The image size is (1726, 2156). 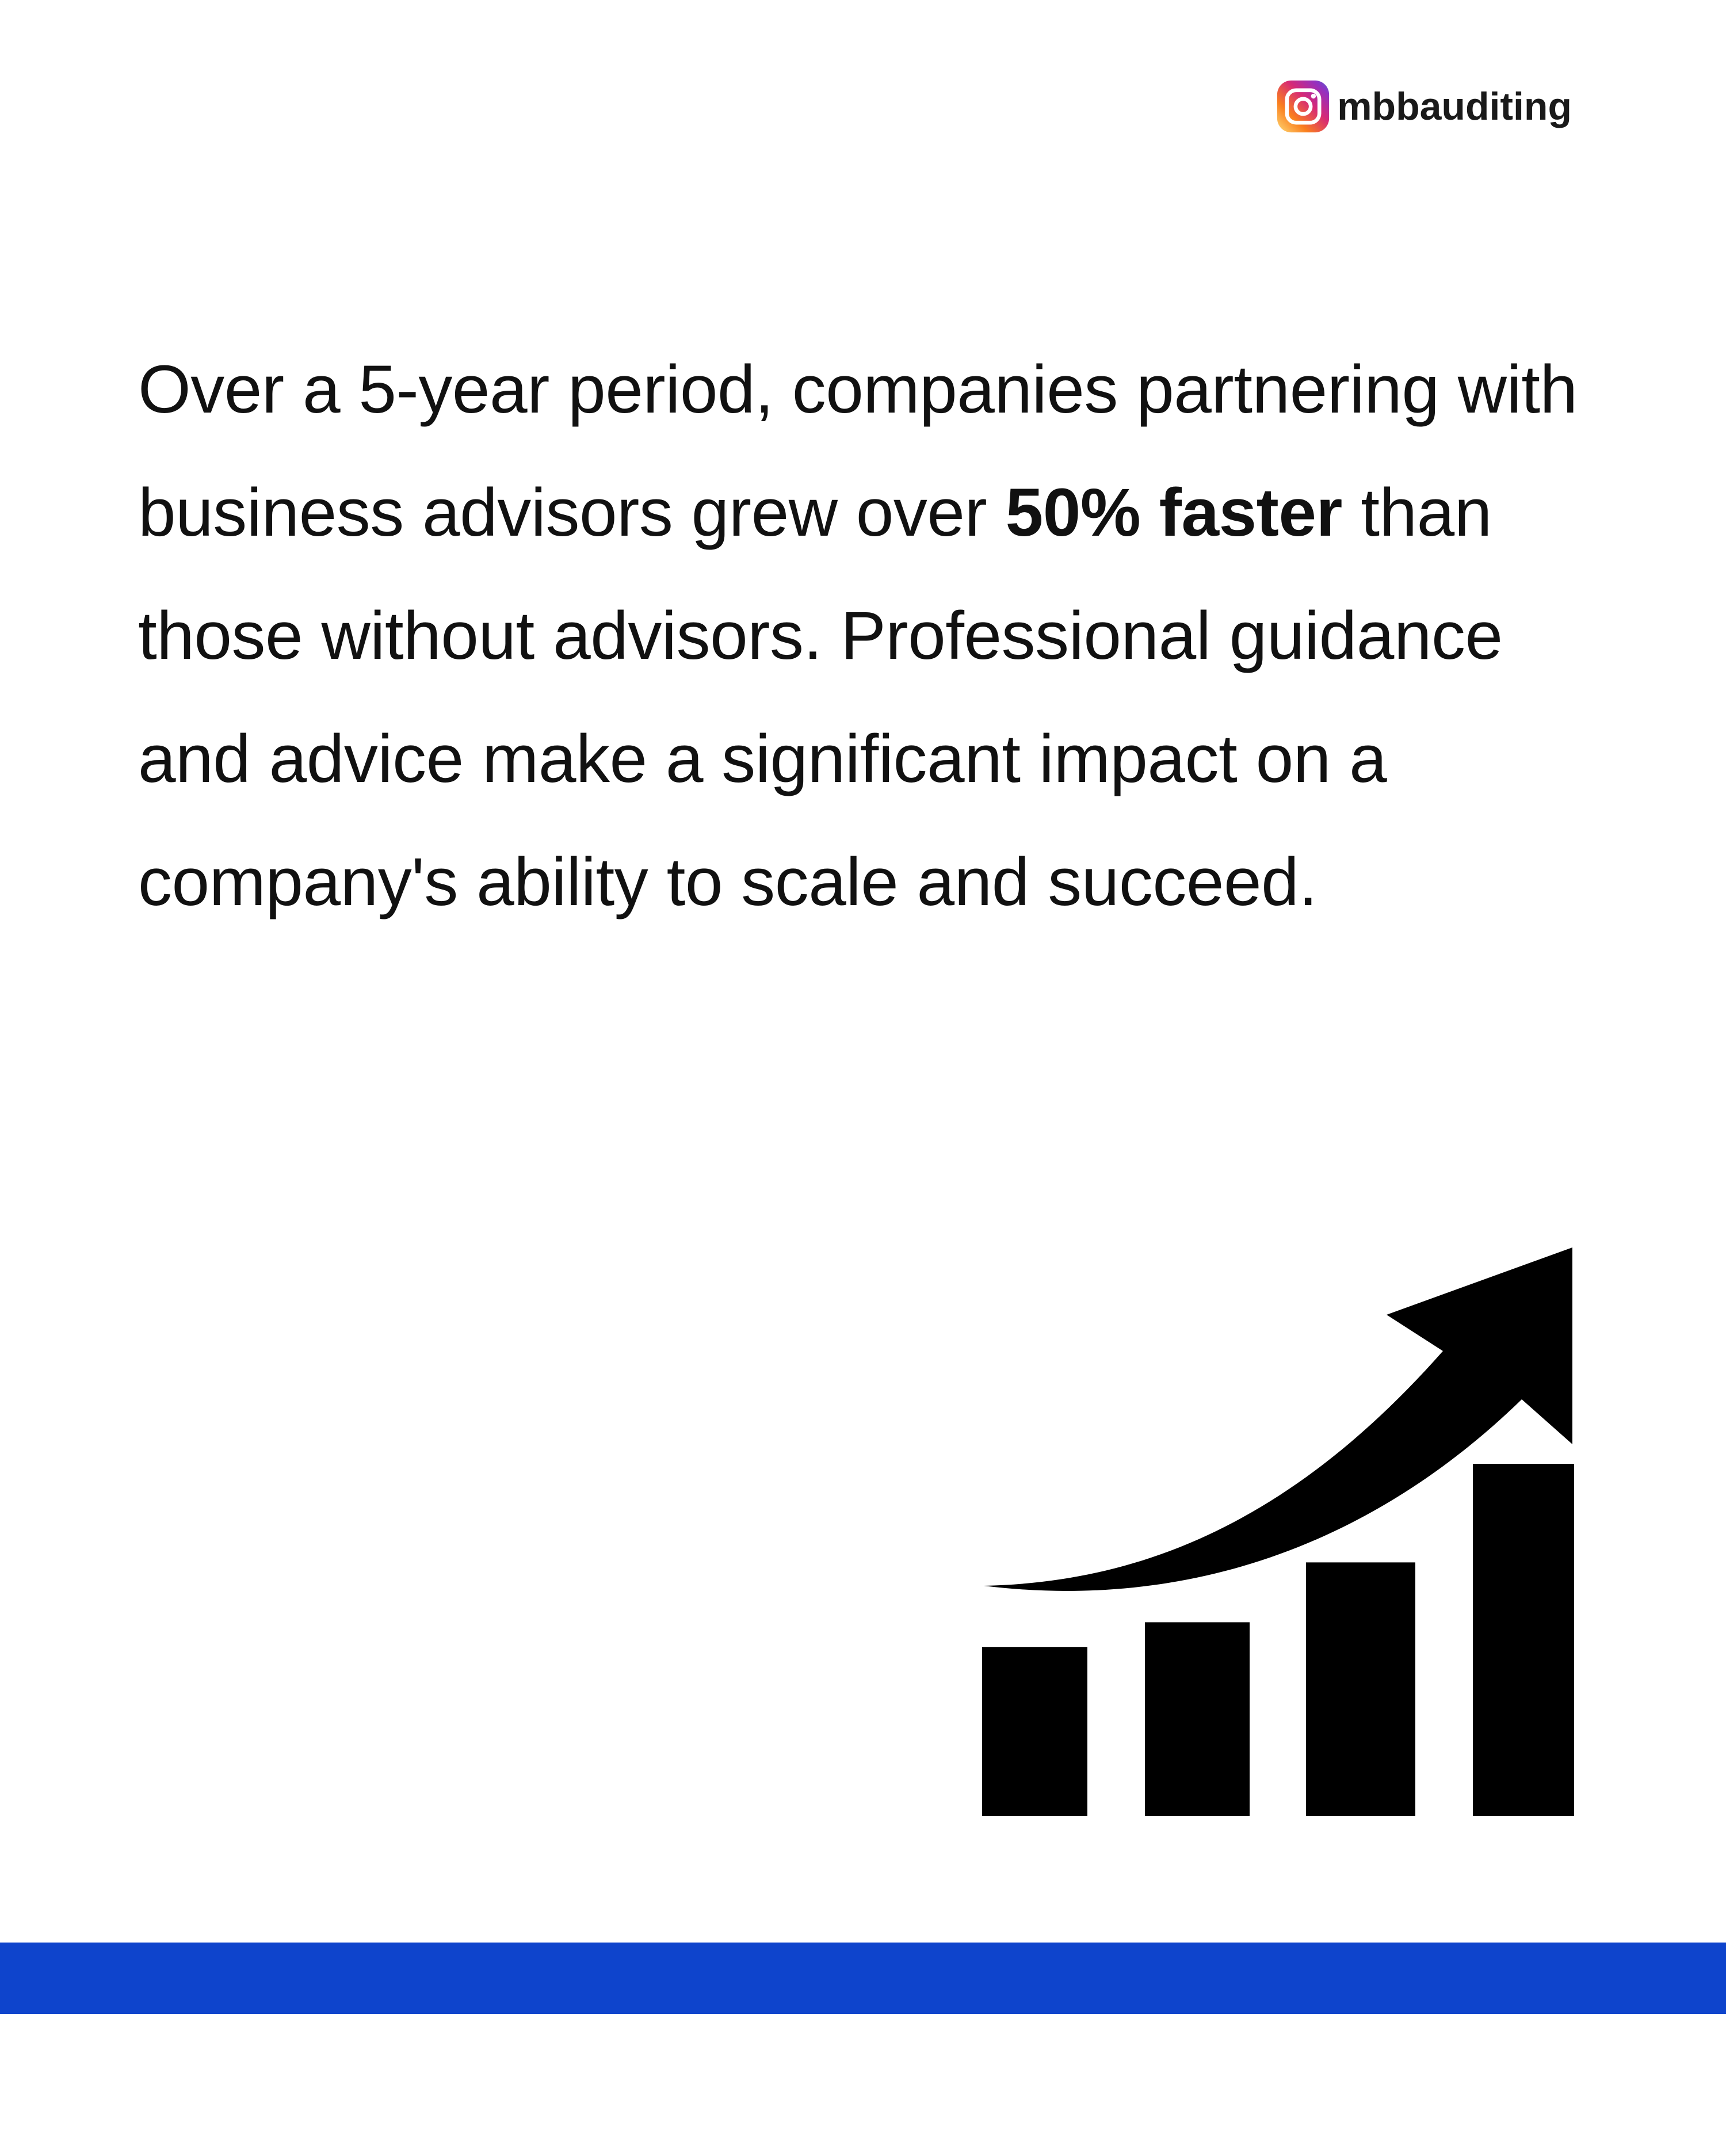 I want to click on highlight-stat: 50% faster, so click(x=1174, y=513).